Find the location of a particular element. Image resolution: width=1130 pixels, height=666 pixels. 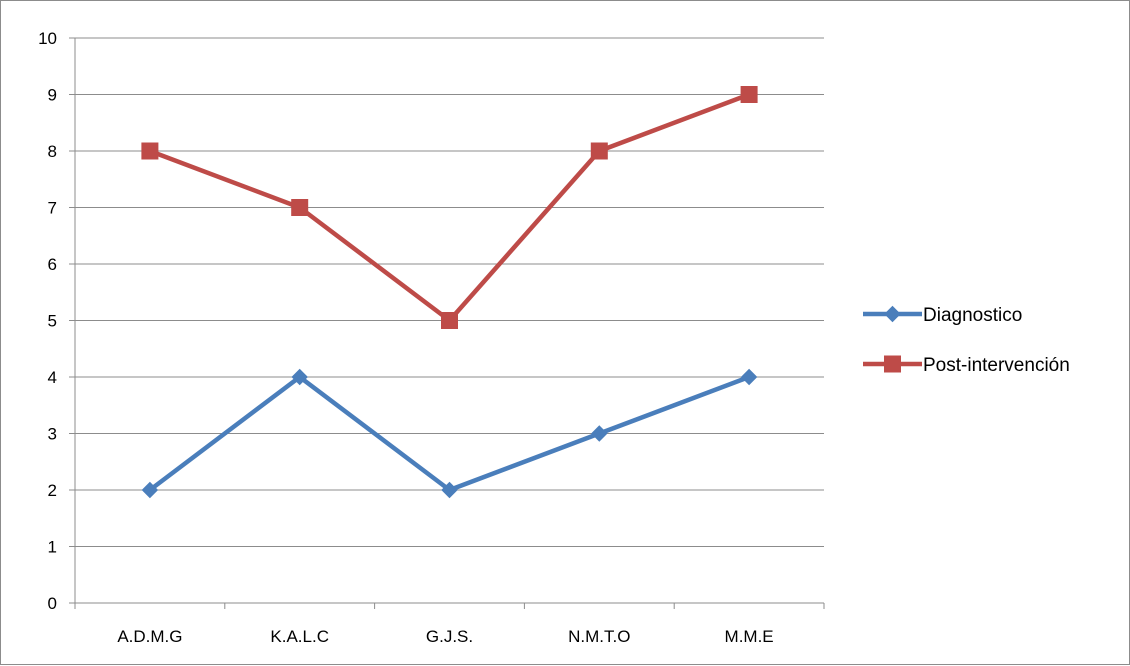

y-tick-label: 8 is located at coordinates (52, 151).